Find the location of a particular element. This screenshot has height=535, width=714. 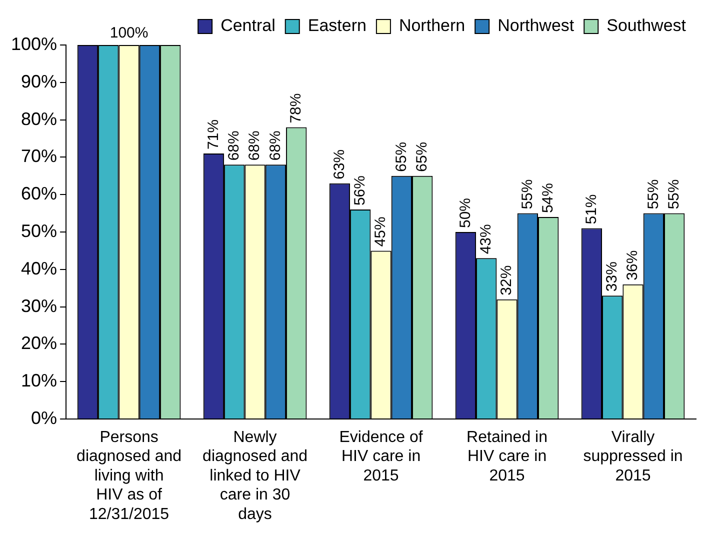

y-tick-label: 30% is located at coordinates (39, 306).